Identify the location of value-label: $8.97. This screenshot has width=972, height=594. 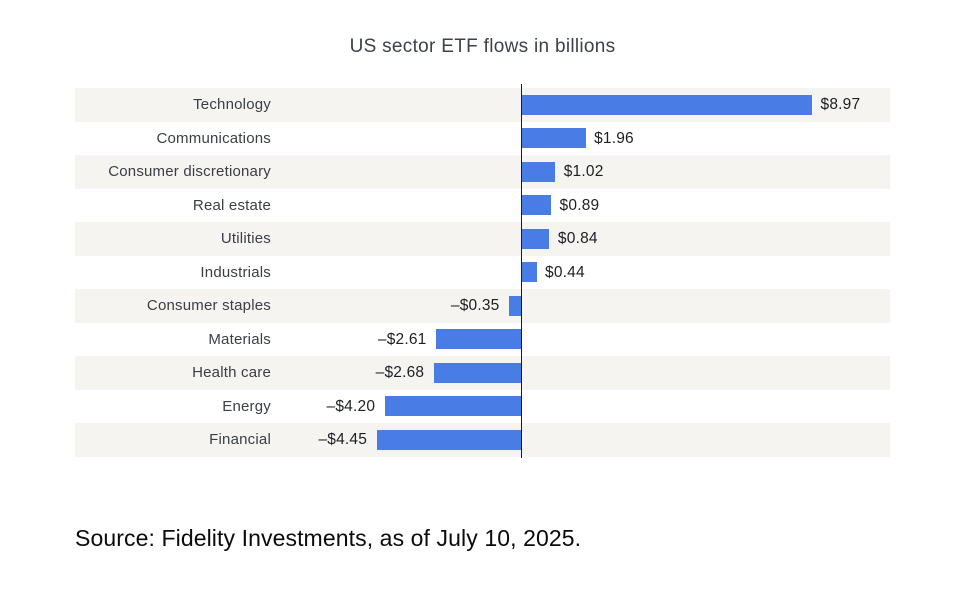
(840, 104).